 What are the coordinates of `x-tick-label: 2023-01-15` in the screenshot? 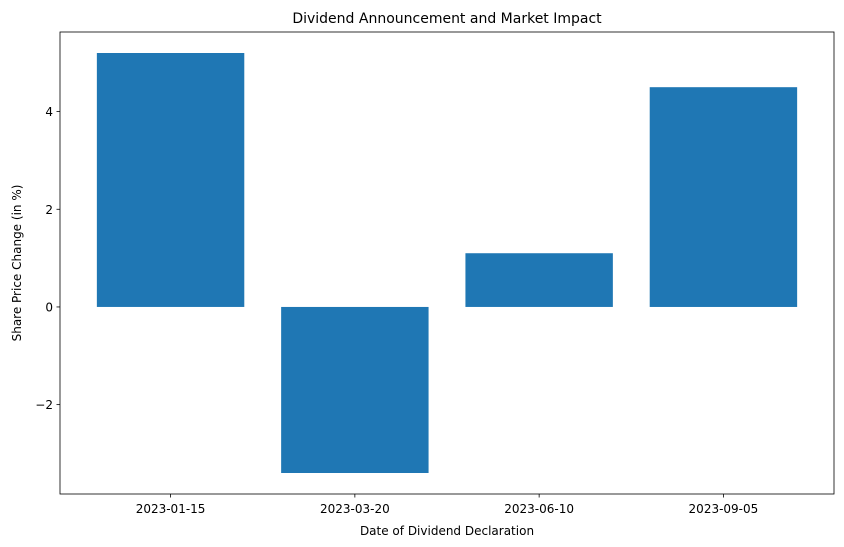 It's located at (171, 509).